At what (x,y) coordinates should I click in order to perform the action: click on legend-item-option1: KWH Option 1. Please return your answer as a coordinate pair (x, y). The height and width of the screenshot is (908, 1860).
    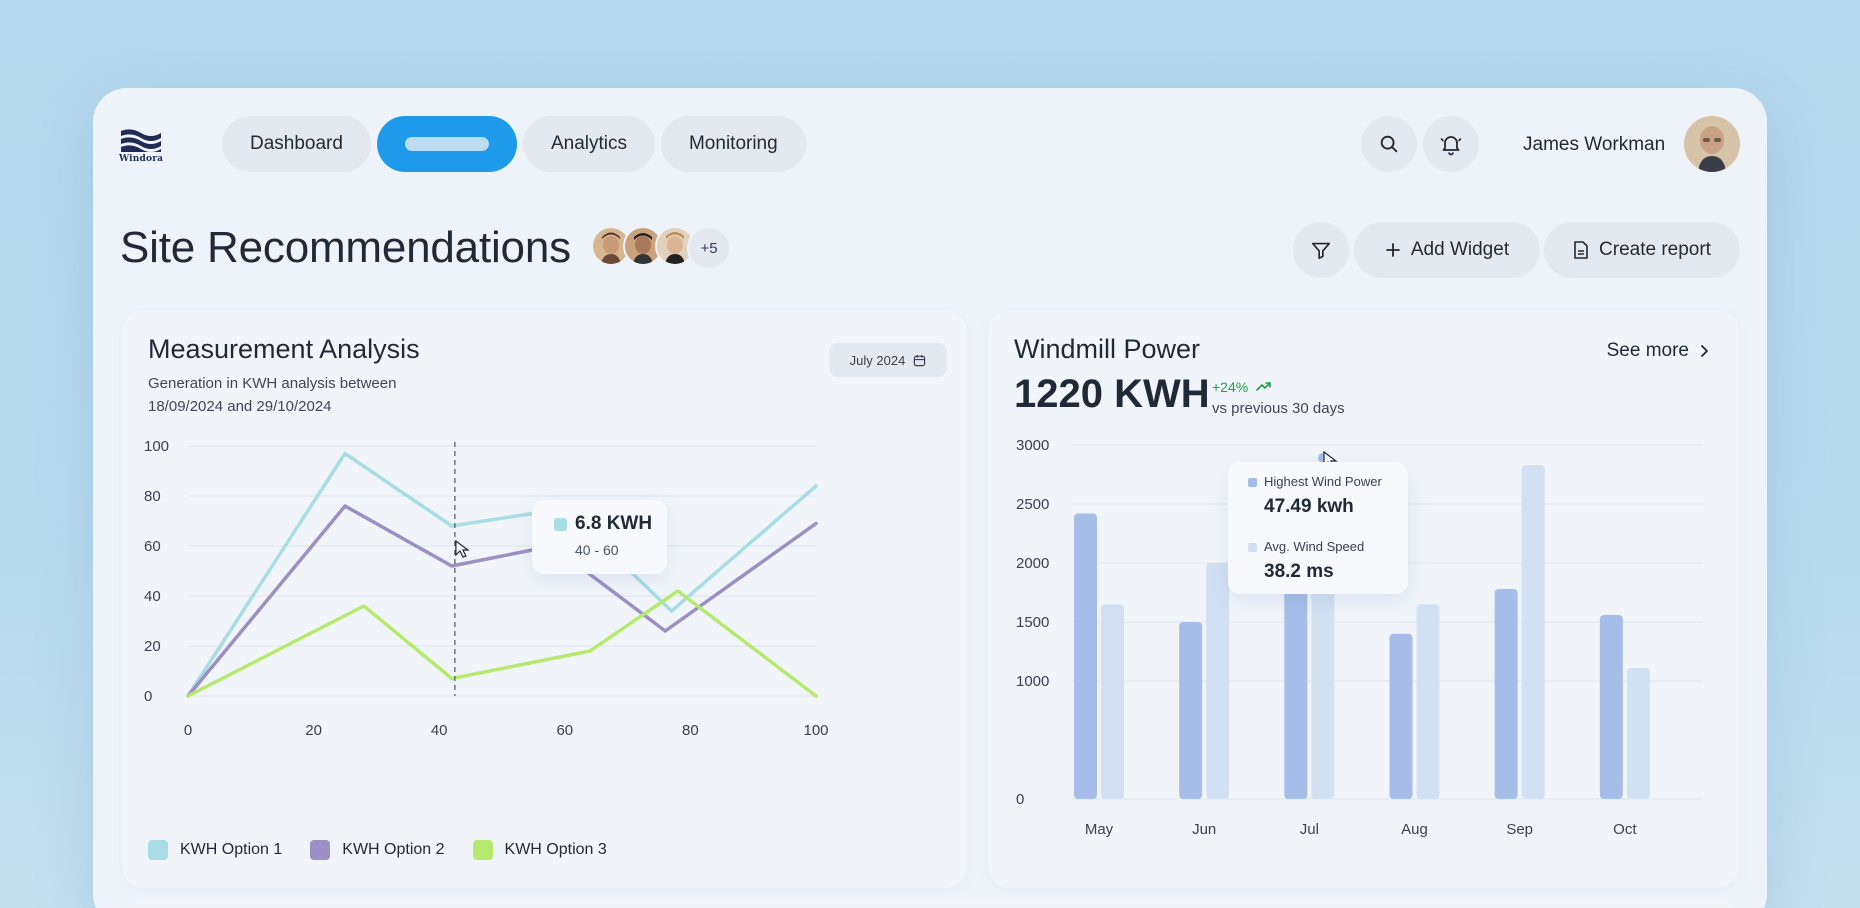
    Looking at the image, I should click on (215, 850).